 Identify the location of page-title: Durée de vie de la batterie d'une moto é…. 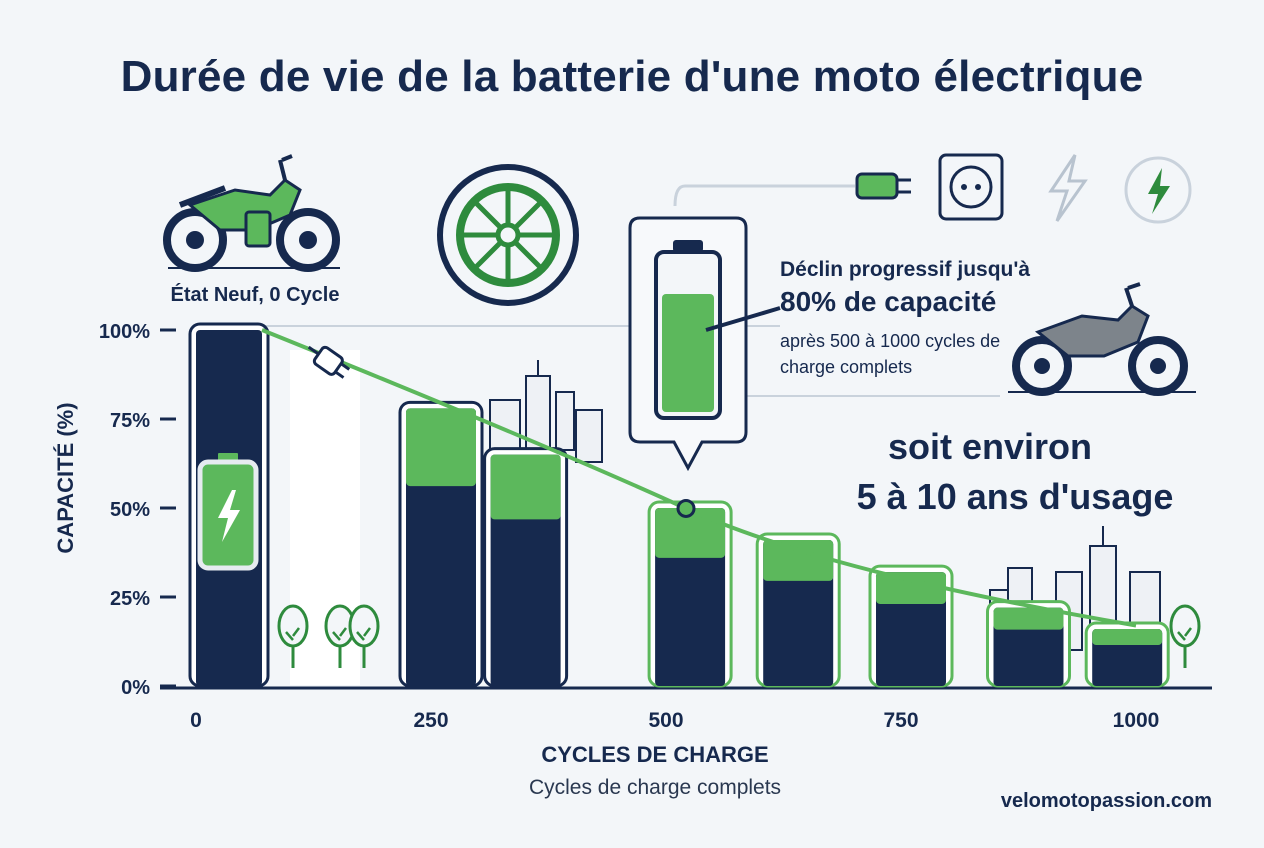
(632, 76).